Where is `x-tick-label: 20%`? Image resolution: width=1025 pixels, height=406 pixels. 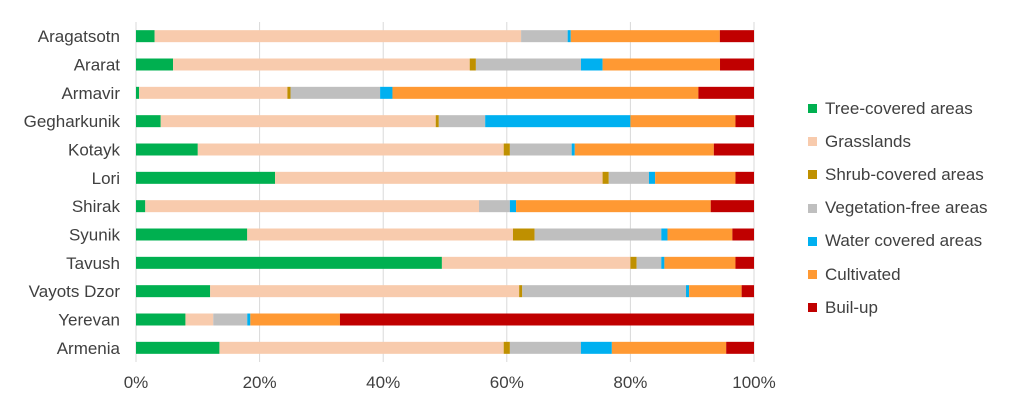 x-tick-label: 20% is located at coordinates (260, 382).